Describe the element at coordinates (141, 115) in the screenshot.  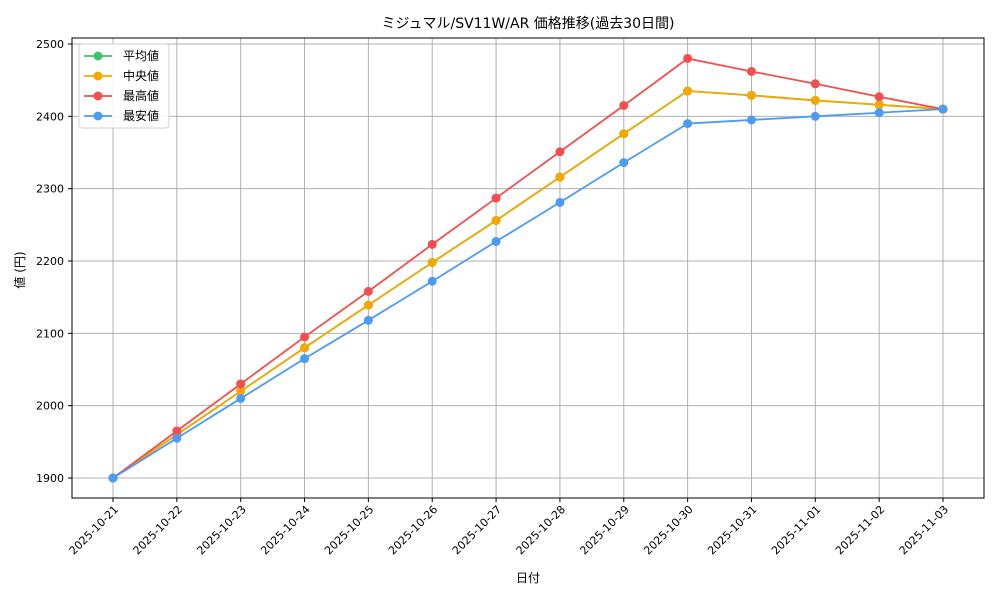
I see `legend-label: 最安値` at that location.